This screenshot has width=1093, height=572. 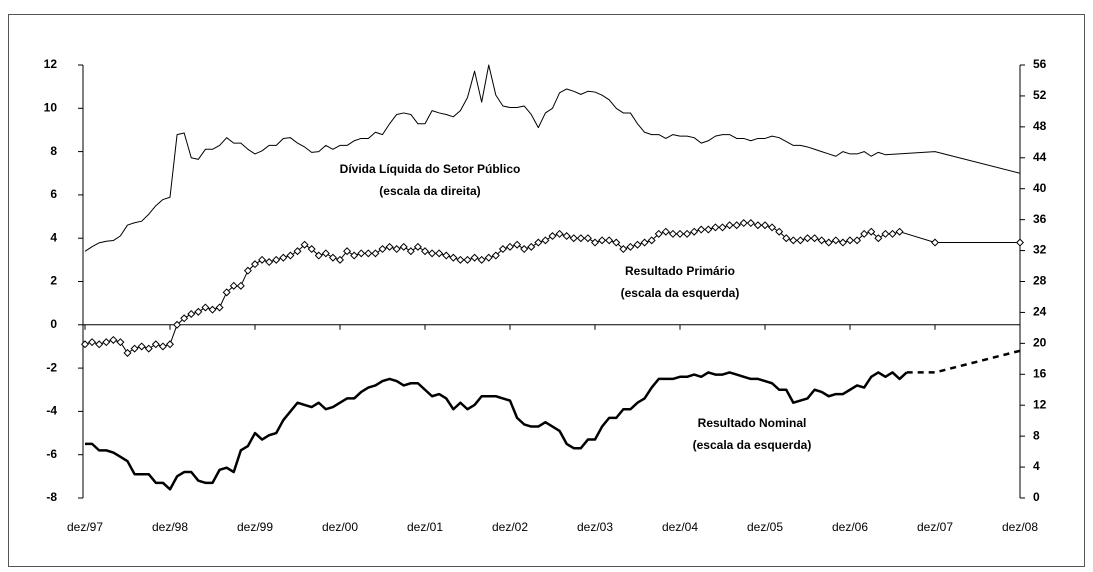 I want to click on y-tick-label: 6, so click(x=53, y=194).